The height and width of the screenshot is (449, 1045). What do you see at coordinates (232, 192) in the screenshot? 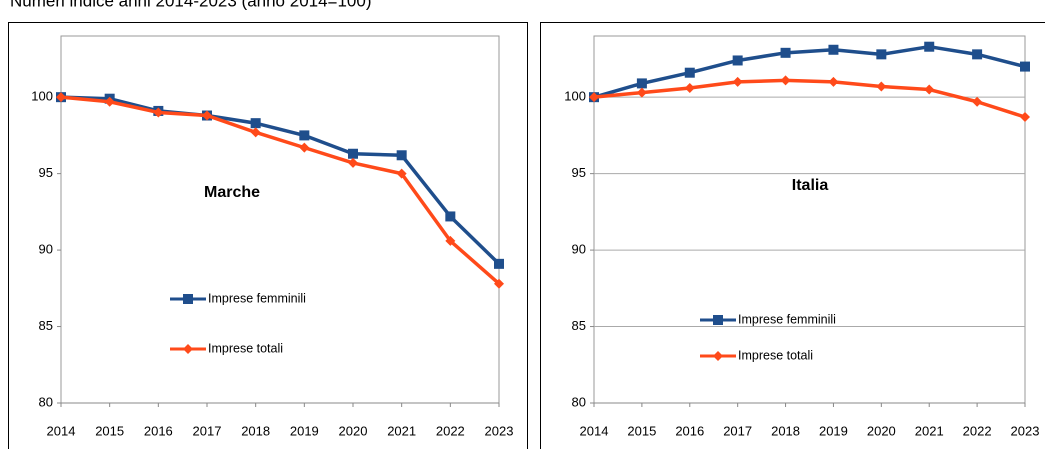
I see `annotation: Marche` at bounding box center [232, 192].